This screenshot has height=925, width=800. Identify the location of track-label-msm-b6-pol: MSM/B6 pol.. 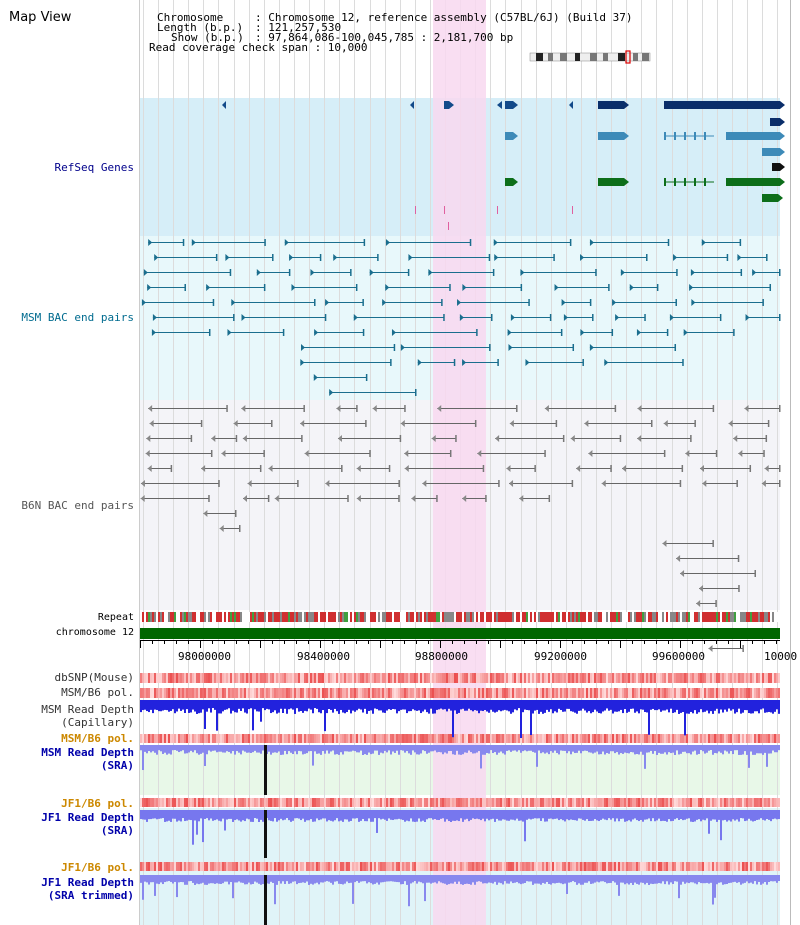
(97, 692).